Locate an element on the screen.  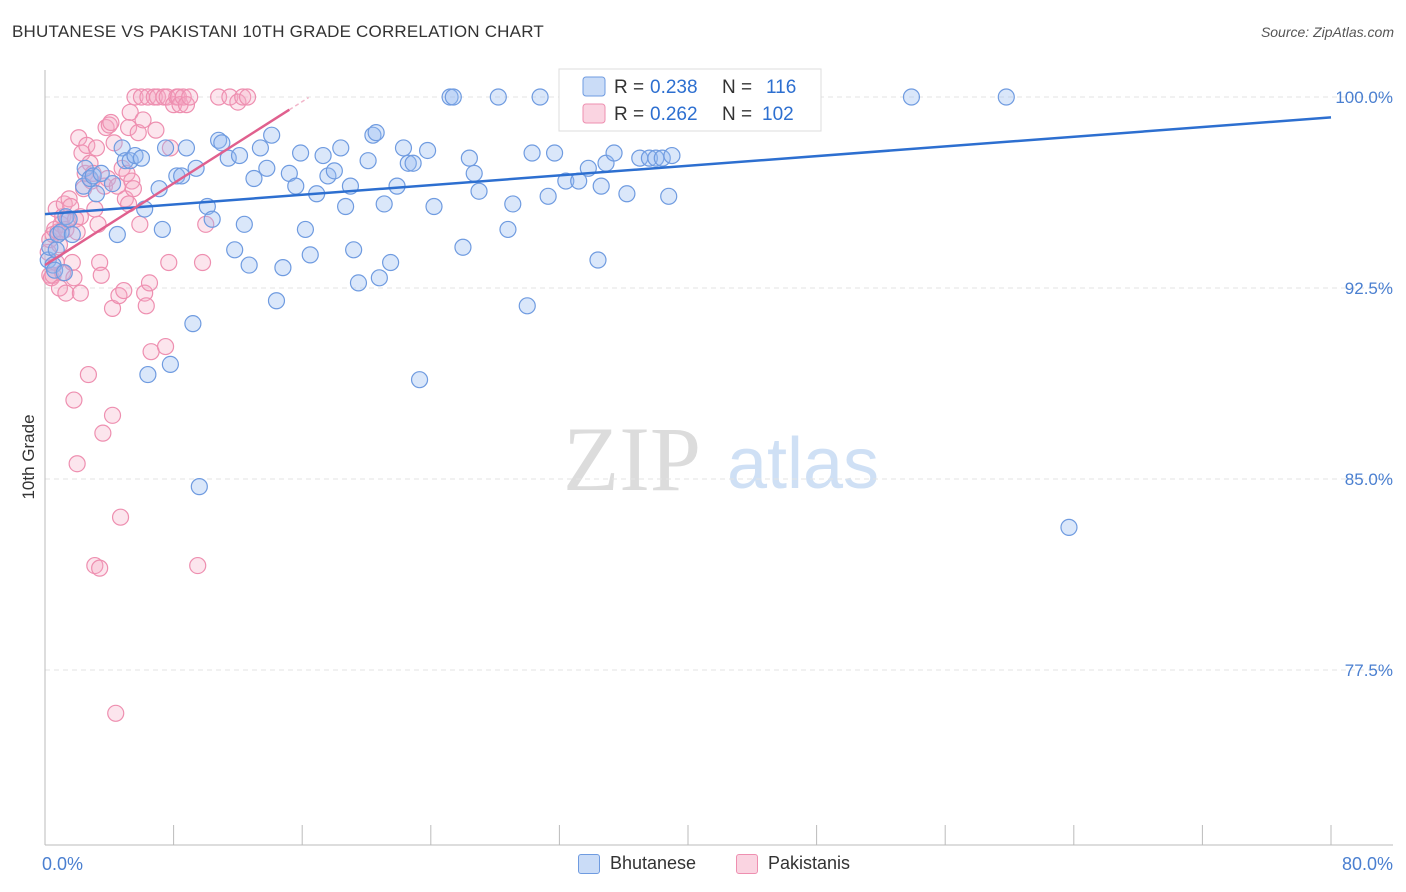
x-tick-label: 80.0% is located at coordinates (1367, 864).